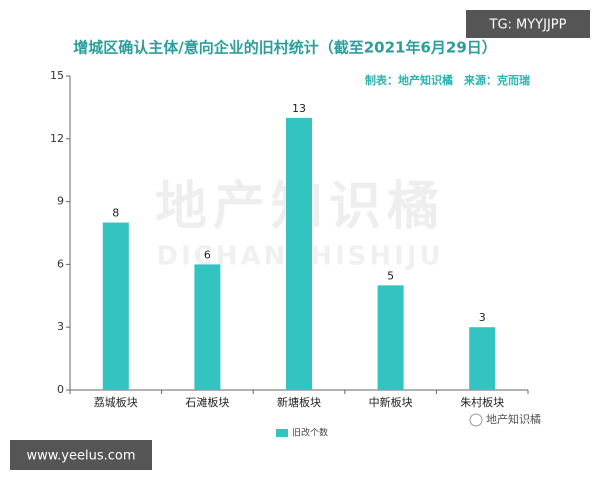 This screenshot has height=480, width=600. Describe the element at coordinates (207, 254) in the screenshot. I see `value-label: 6` at that location.